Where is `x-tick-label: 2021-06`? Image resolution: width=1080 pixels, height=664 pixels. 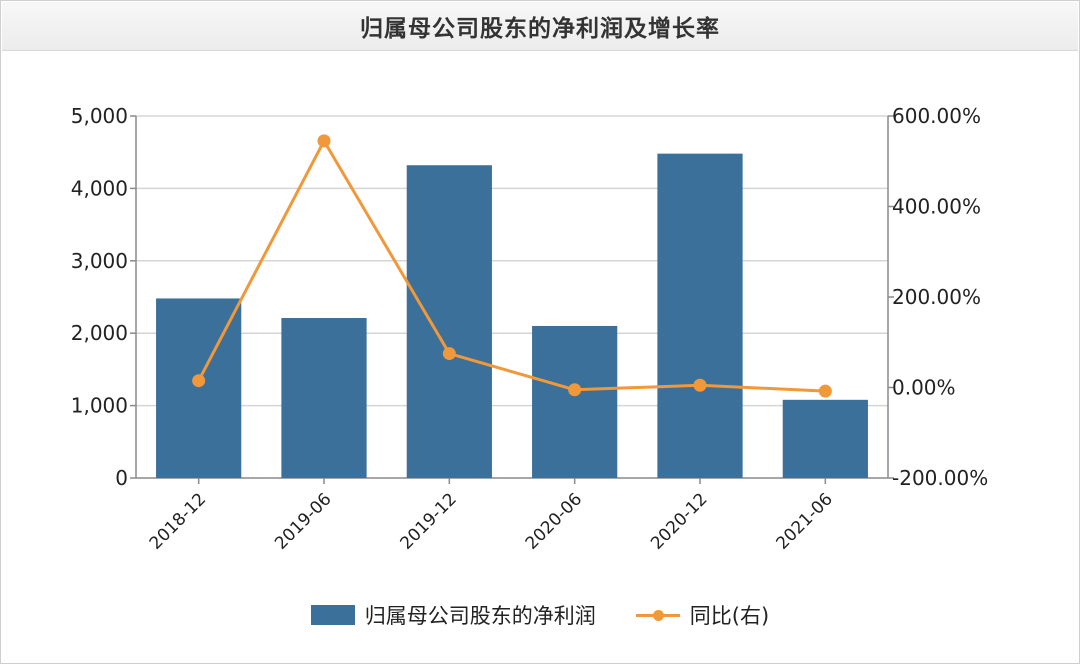
x-tick-label: 2021-06 is located at coordinates (805, 521).